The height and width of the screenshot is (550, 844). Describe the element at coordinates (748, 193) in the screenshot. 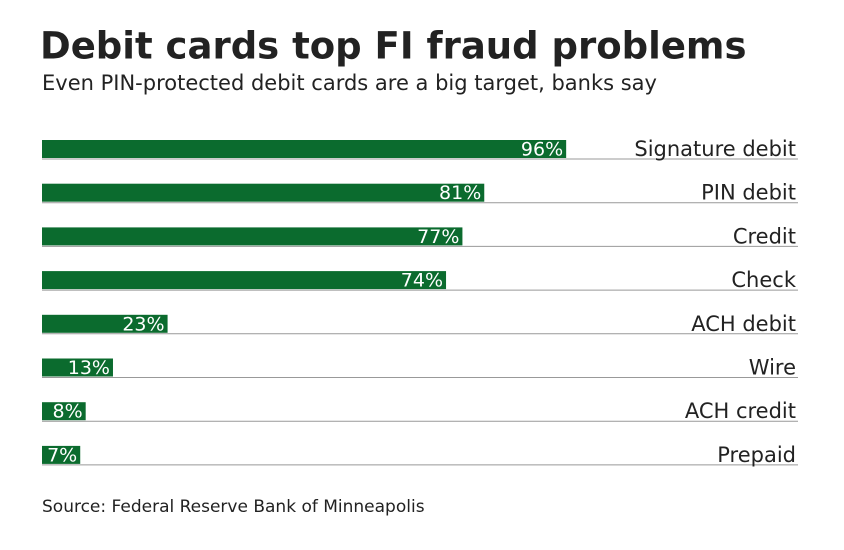

I see `category-label: PIN debit` at that location.